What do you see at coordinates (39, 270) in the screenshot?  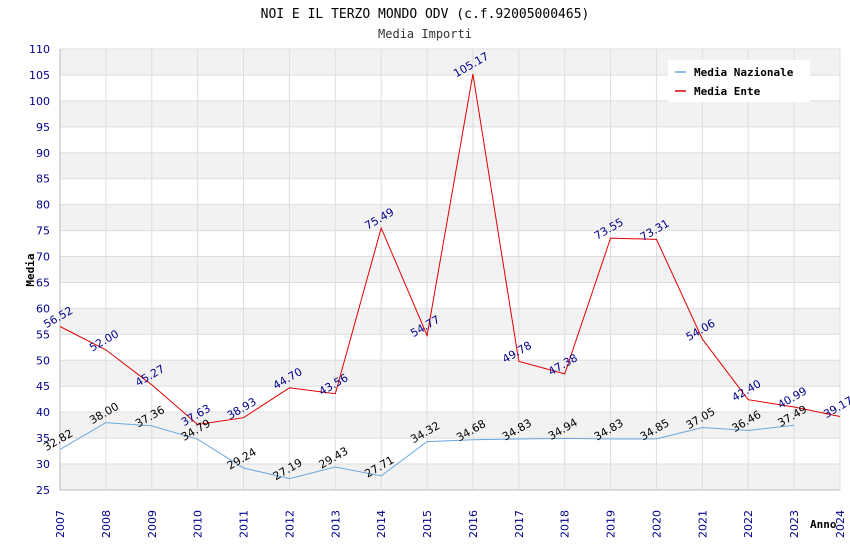 I see `y-axis-ticks: 25 30 35 40 45 50 55 60 65 70 75 80 85 90 95 100 105 110` at bounding box center [39, 270].